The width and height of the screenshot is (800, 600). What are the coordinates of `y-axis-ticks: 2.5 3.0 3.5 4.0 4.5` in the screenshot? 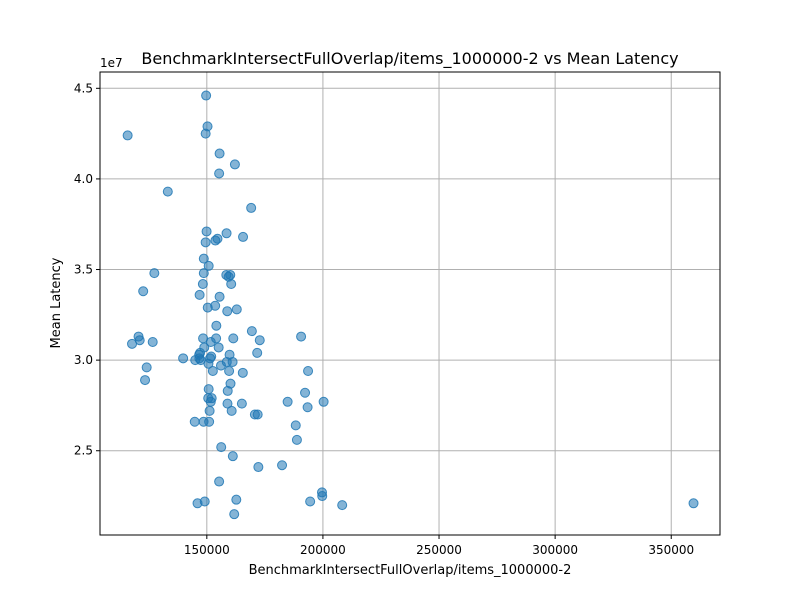 It's located at (87, 269).